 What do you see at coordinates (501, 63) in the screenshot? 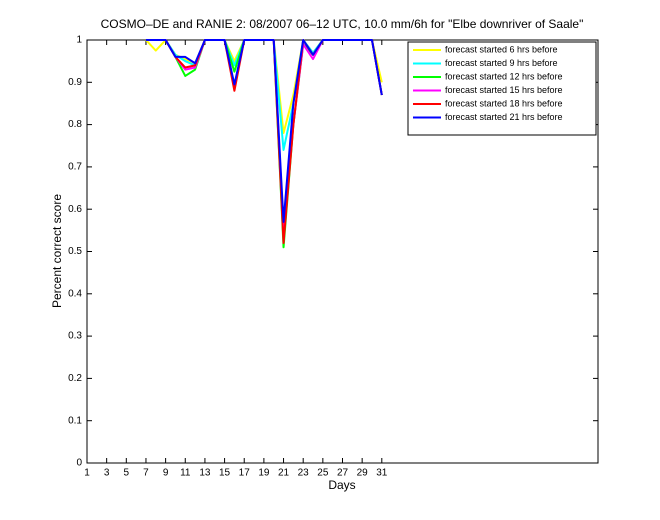
I see `legend-label: forecast started 9 hrs before` at bounding box center [501, 63].